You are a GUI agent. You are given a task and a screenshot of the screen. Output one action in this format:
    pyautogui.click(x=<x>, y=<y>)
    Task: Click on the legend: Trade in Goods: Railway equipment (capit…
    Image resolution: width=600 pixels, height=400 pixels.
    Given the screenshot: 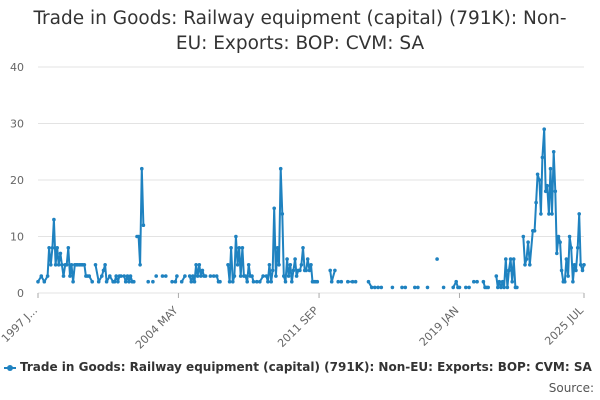 What is the action you would take?
    pyautogui.click(x=298, y=367)
    